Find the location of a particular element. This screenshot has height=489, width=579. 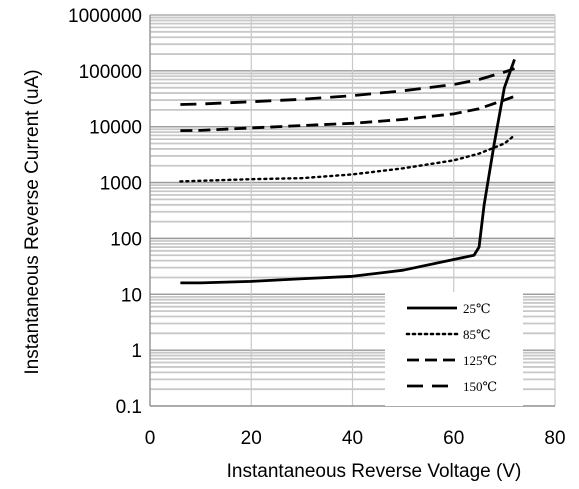

legend-label: 150℃ is located at coordinates (480, 386).